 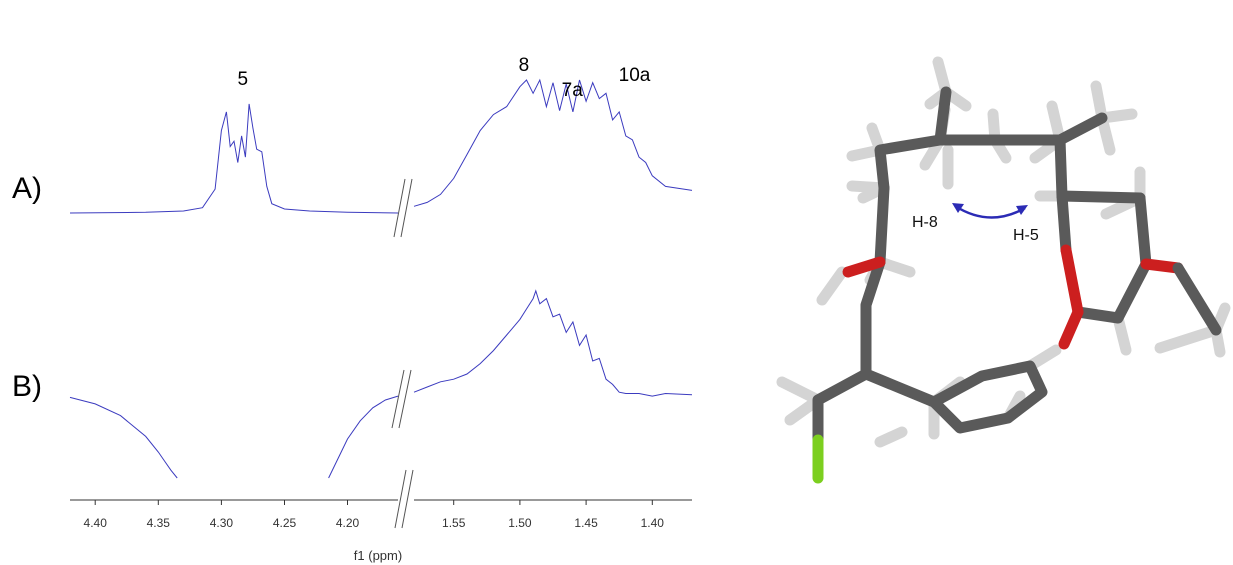 I want to click on x-tick-label-1.50: 1.50, so click(x=520, y=523).